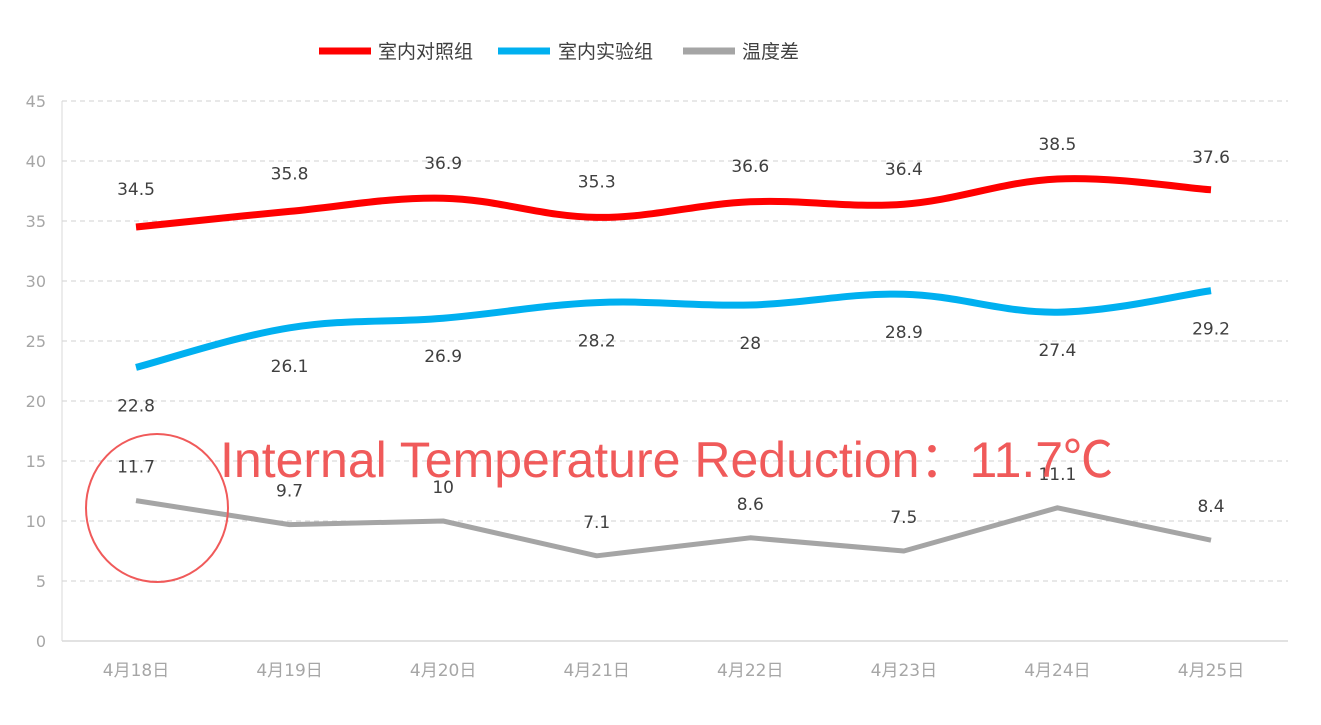 The width and height of the screenshot is (1321, 725). What do you see at coordinates (904, 170) in the screenshot?
I see `data-label: 36.4` at bounding box center [904, 170].